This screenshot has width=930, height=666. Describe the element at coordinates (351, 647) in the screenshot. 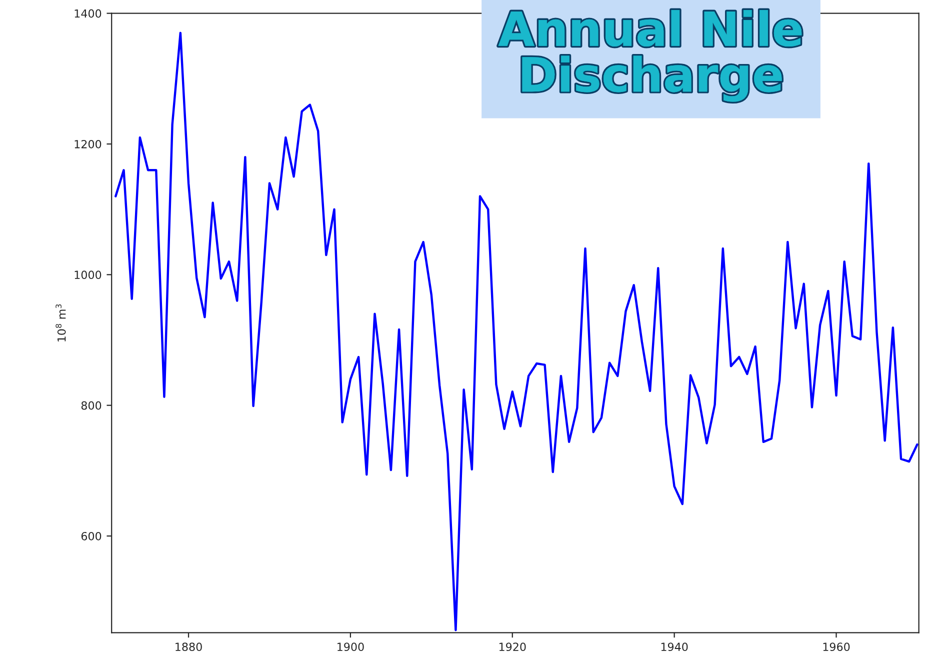

I see `x-tick-label: 1900` at that location.